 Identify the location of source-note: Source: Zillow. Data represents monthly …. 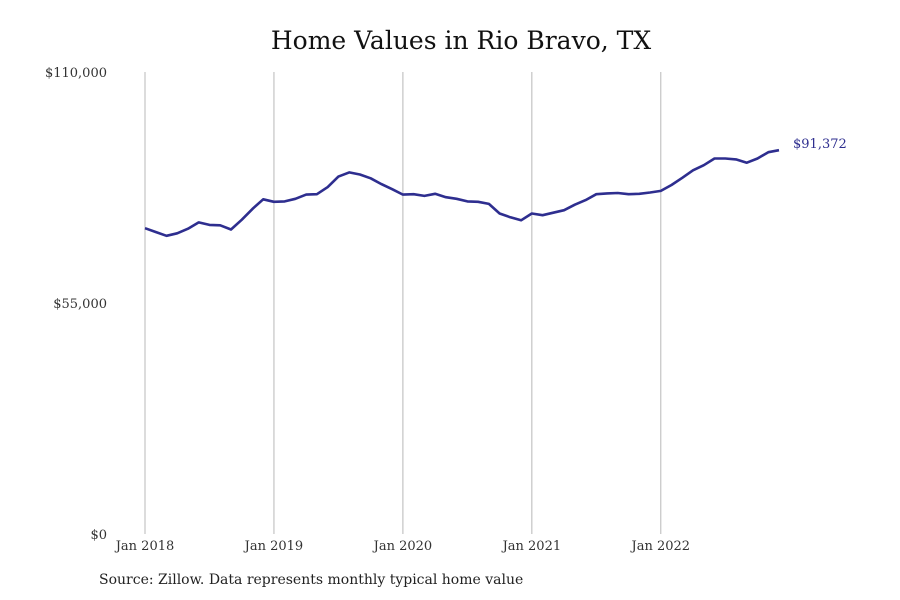
(311, 580).